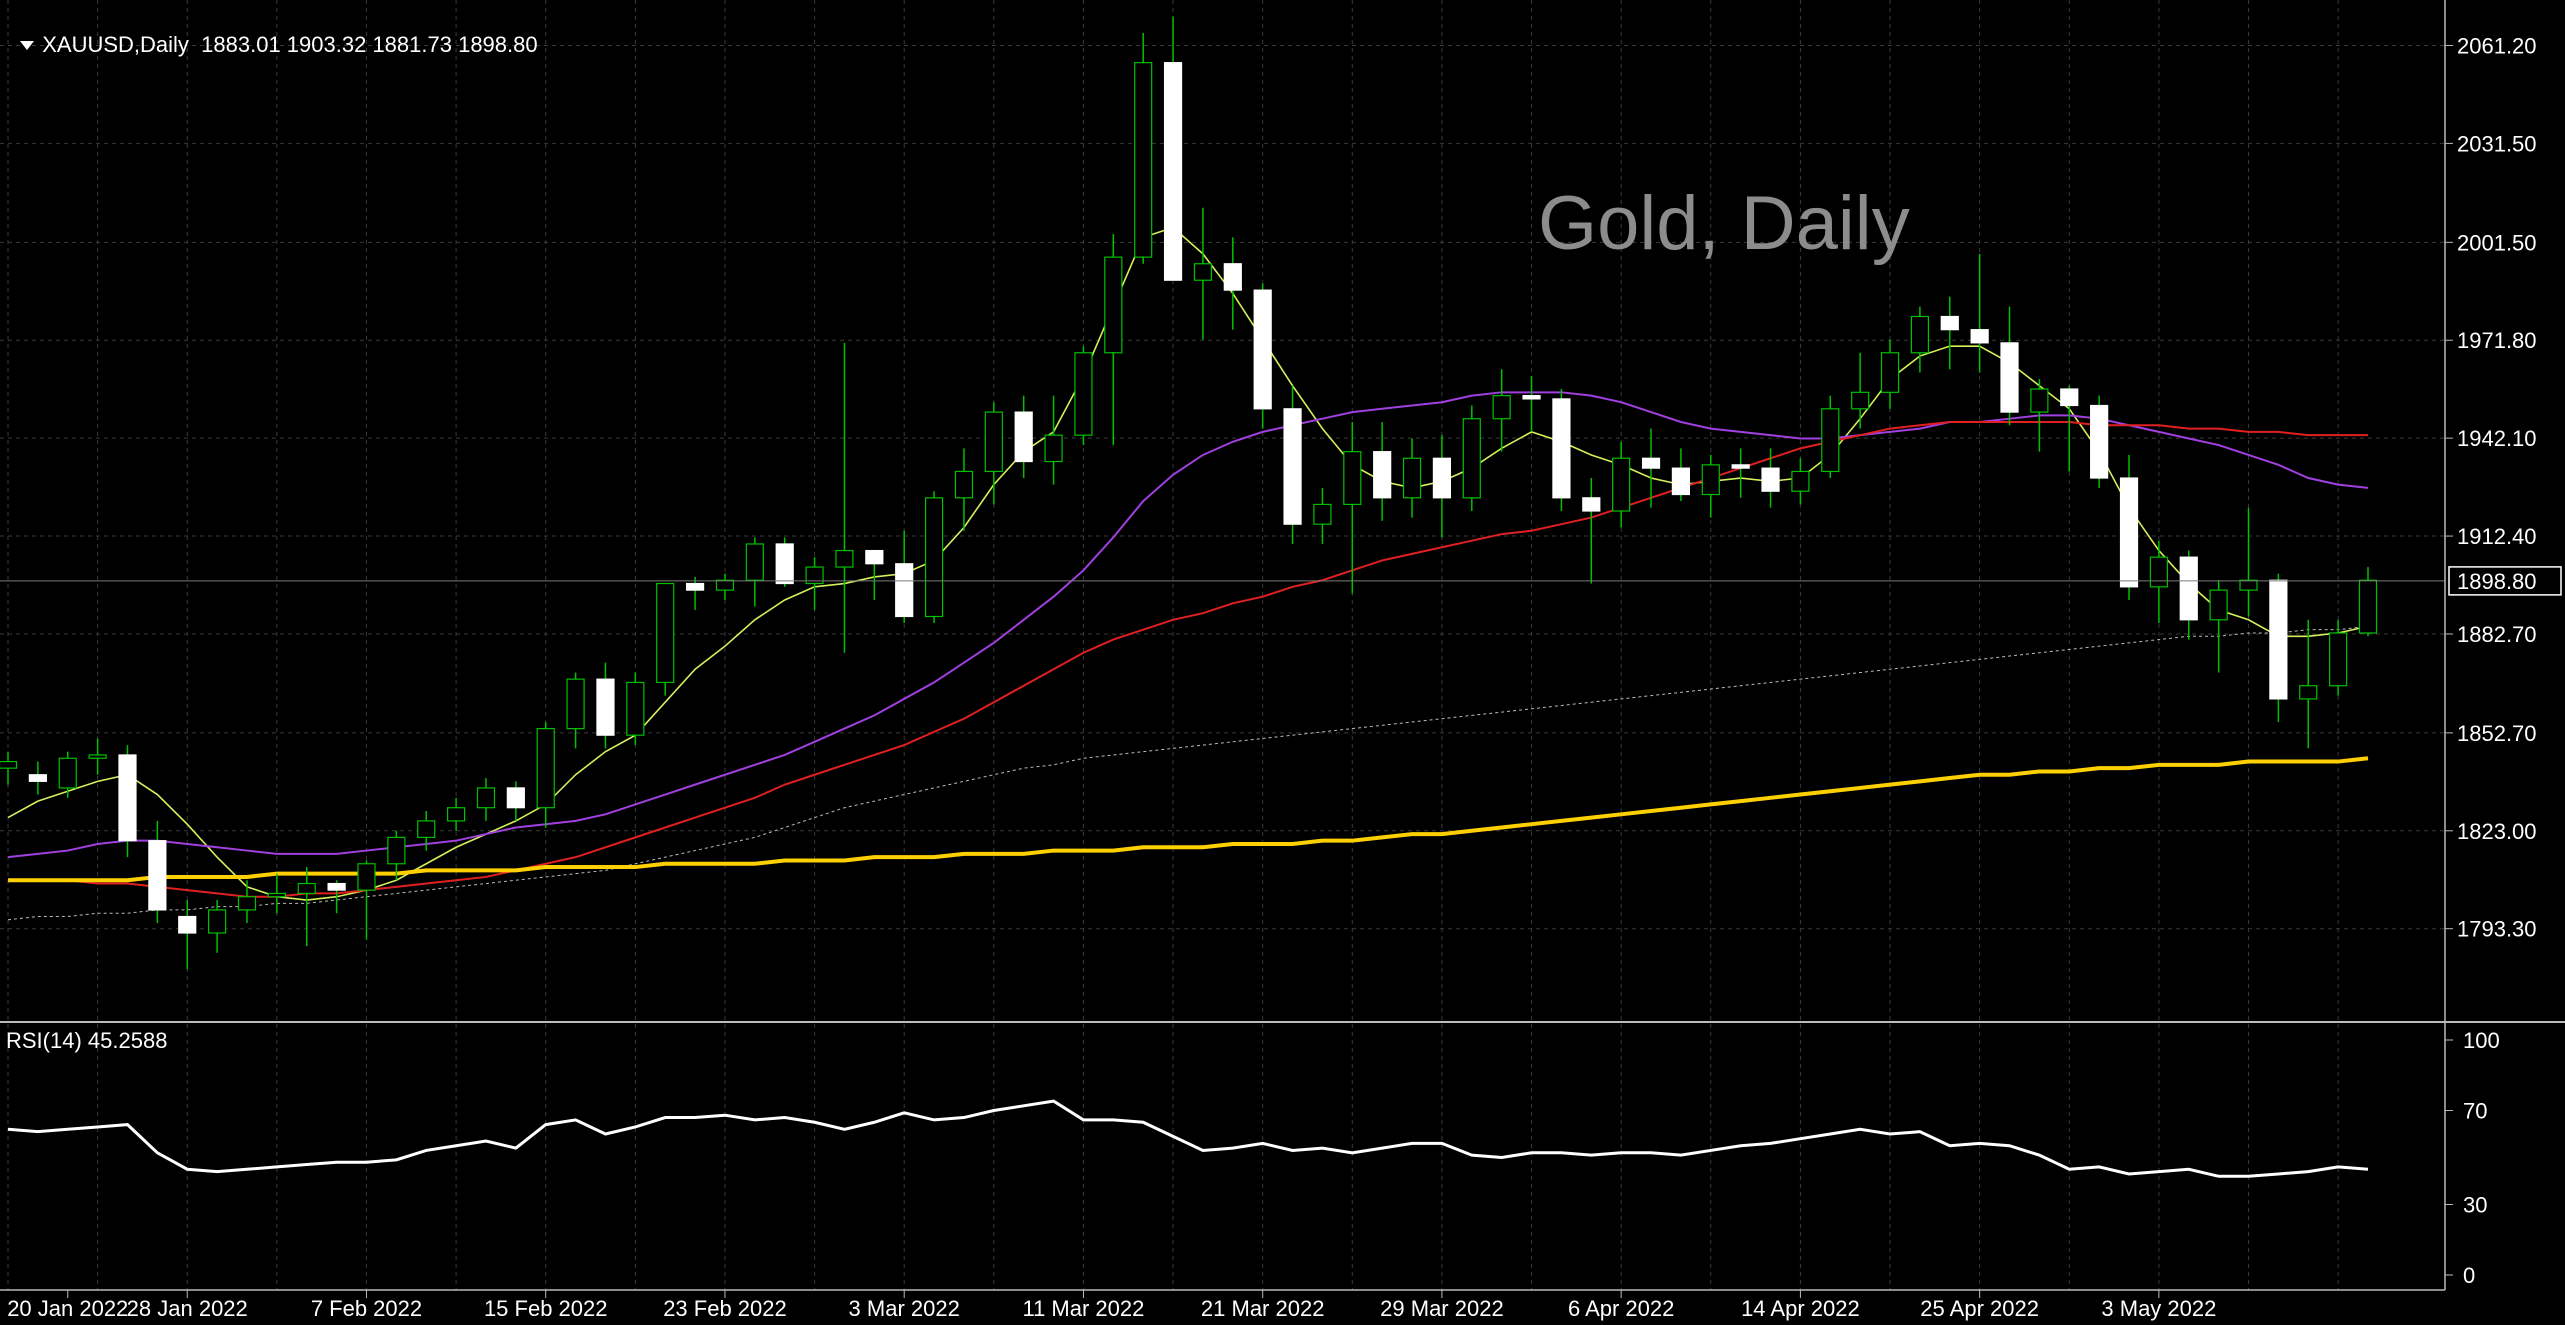  What do you see at coordinates (369, 44) in the screenshot?
I see `ohlc-values: 1883.01 1903.32 1881.73 1898.80` at bounding box center [369, 44].